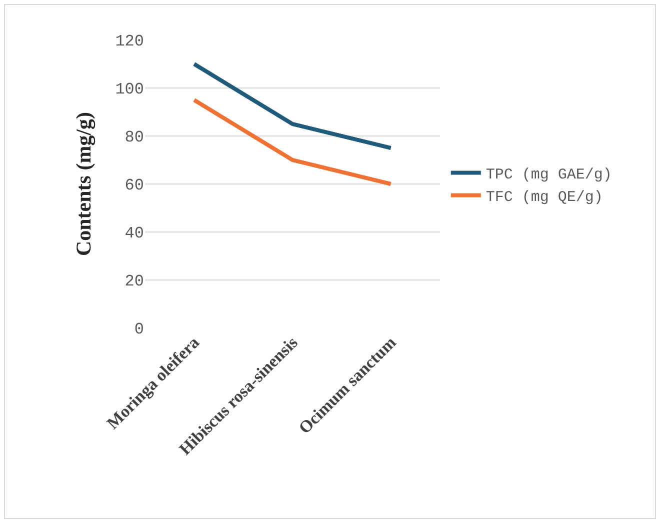  Describe the element at coordinates (129, 41) in the screenshot. I see `y-tick-label: 120` at that location.